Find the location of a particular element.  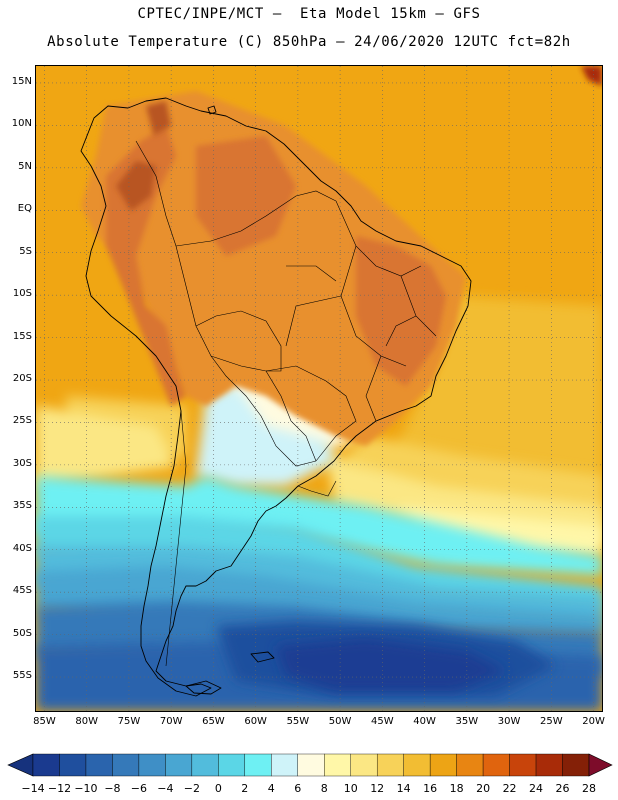

lon-tick-label: 35W is located at coordinates (467, 721).